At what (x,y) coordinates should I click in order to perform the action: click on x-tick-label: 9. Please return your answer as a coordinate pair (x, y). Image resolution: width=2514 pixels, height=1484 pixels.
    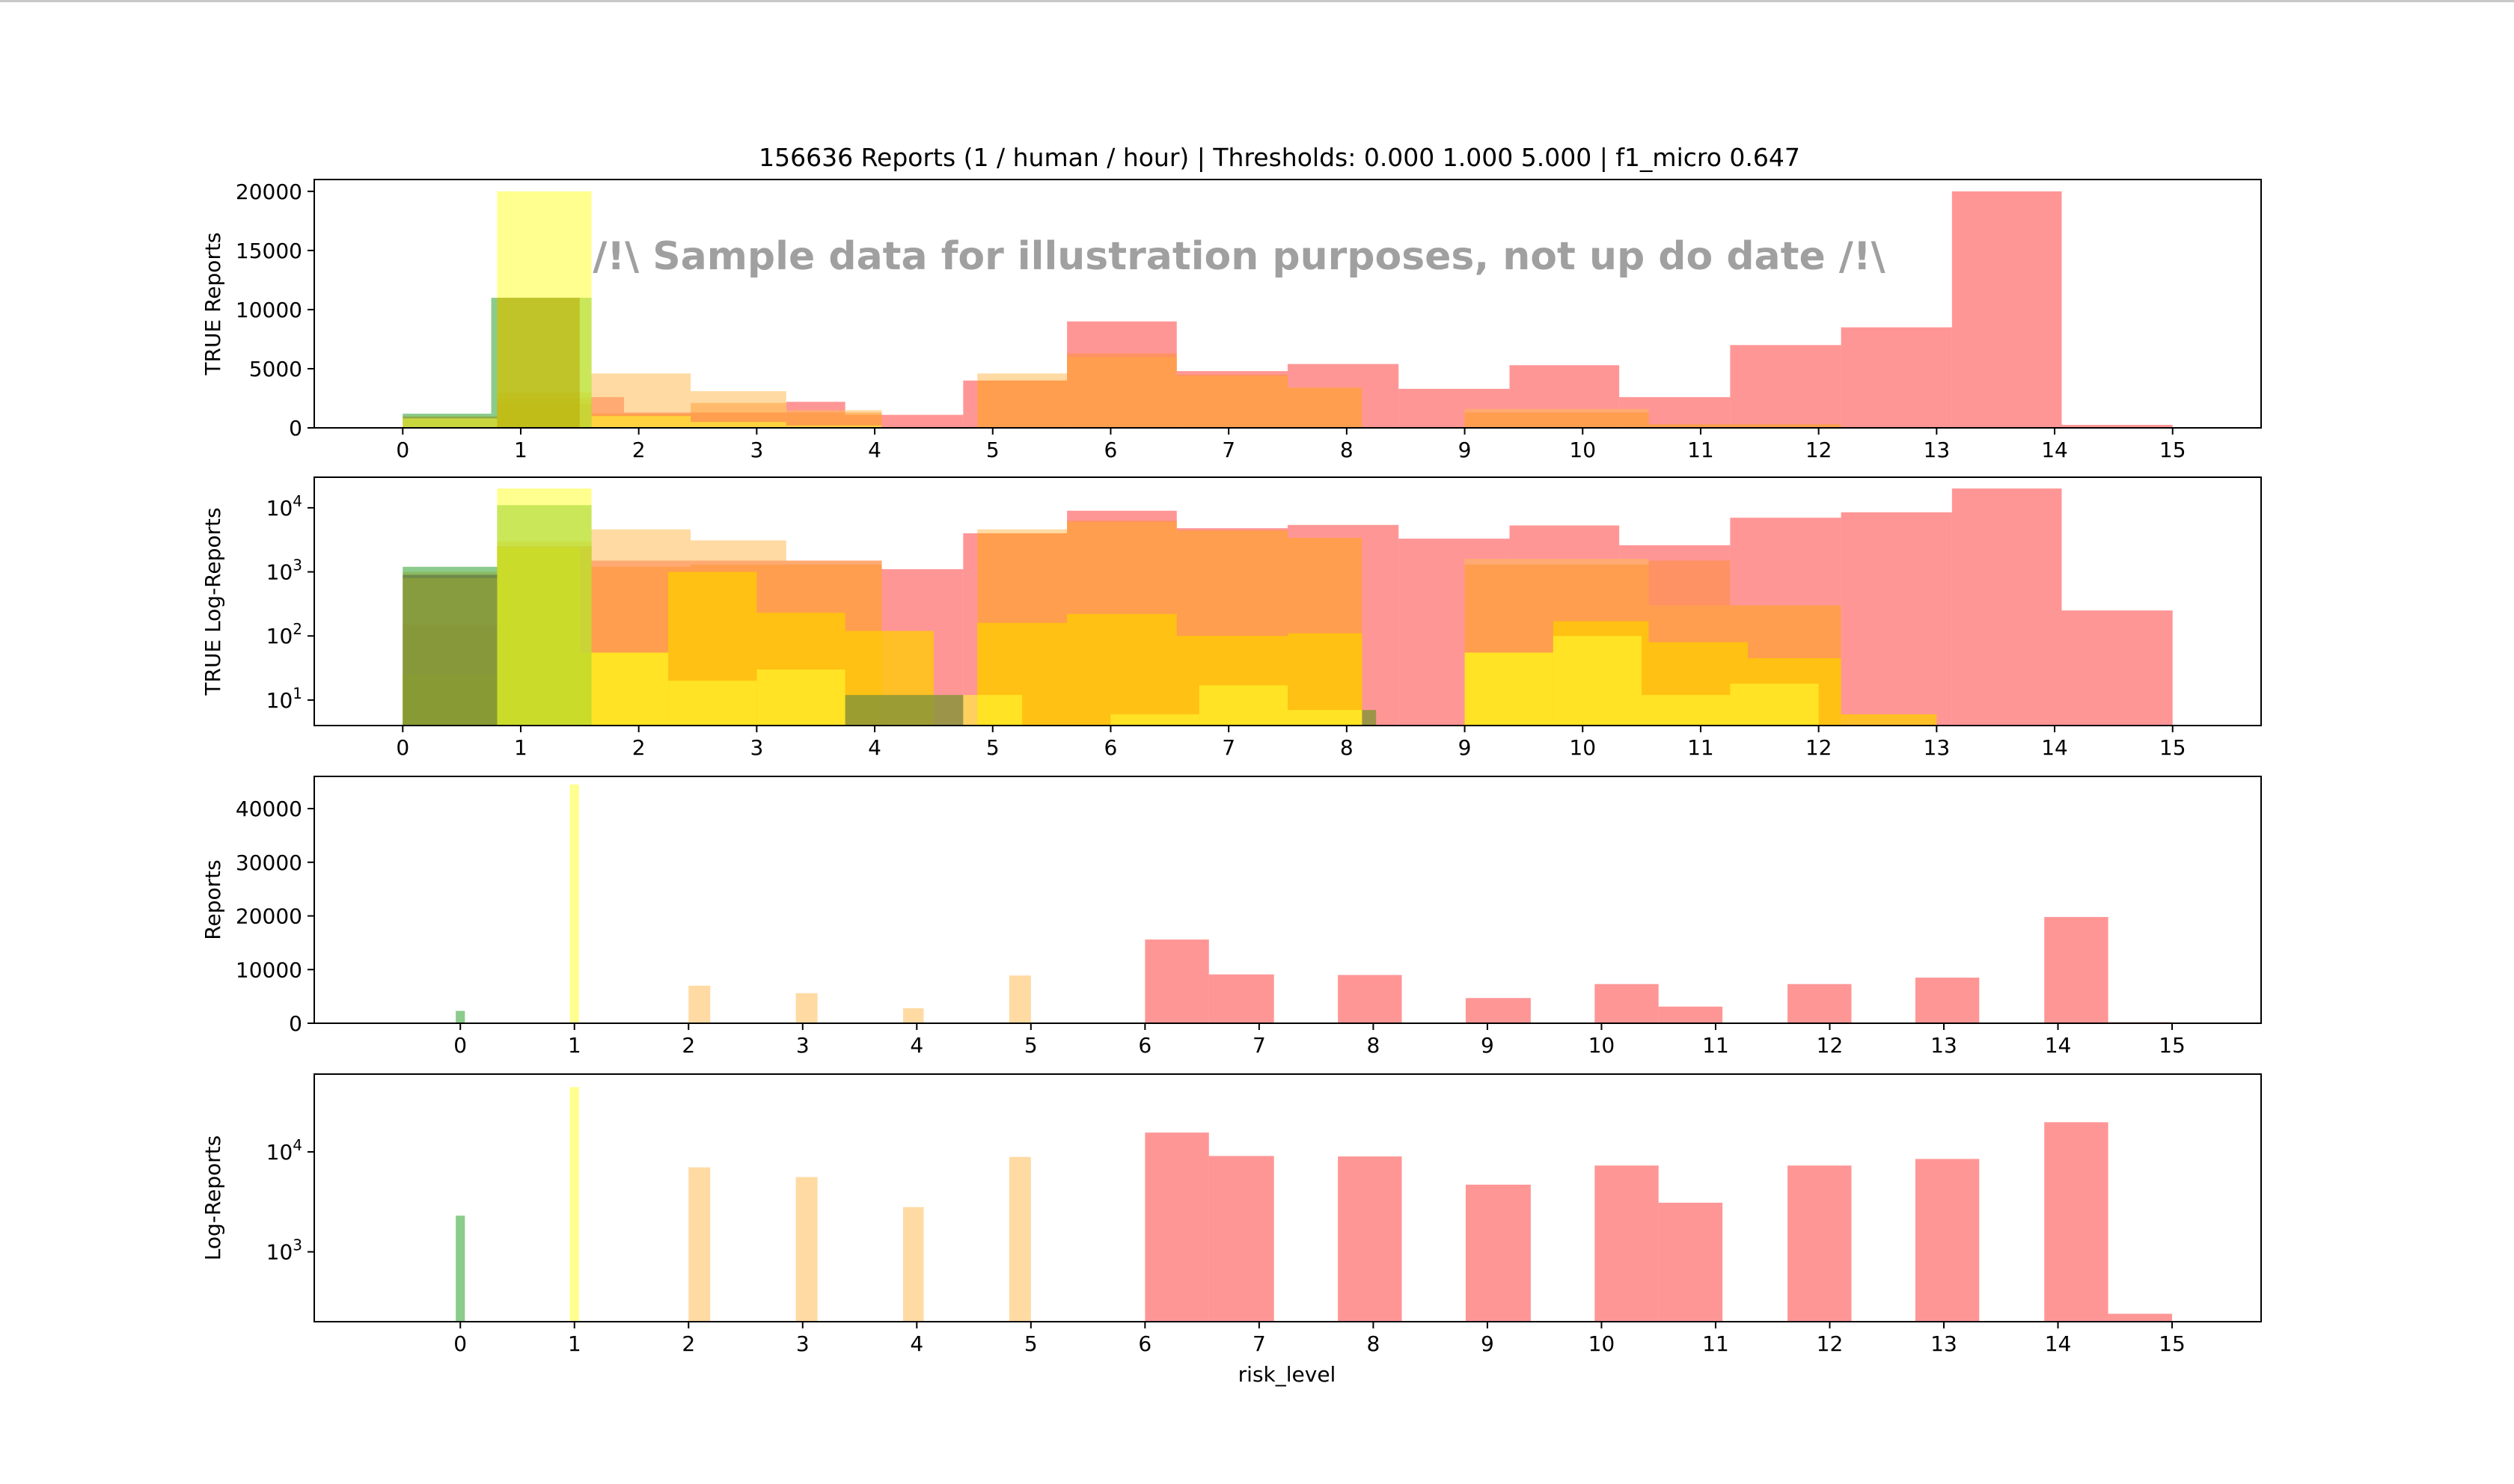
    Looking at the image, I should click on (1487, 1343).